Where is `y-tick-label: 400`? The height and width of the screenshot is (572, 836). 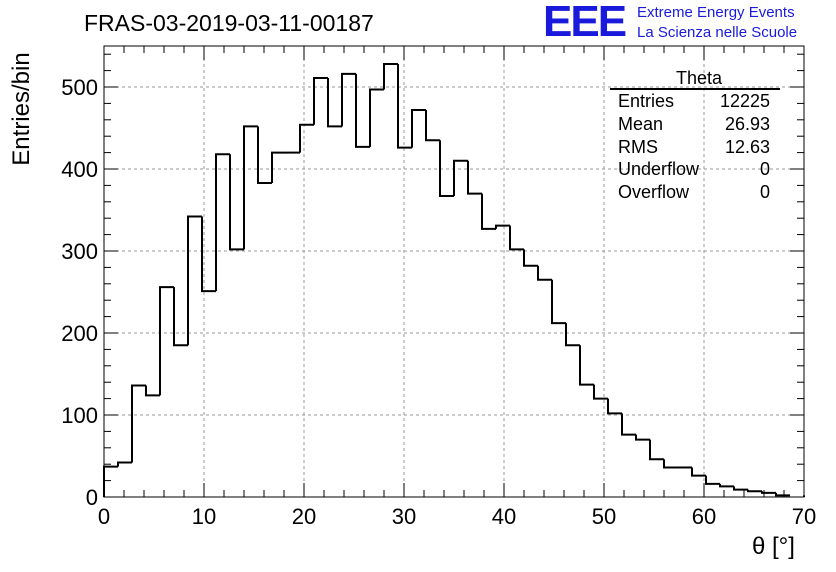 y-tick-label: 400 is located at coordinates (79, 169).